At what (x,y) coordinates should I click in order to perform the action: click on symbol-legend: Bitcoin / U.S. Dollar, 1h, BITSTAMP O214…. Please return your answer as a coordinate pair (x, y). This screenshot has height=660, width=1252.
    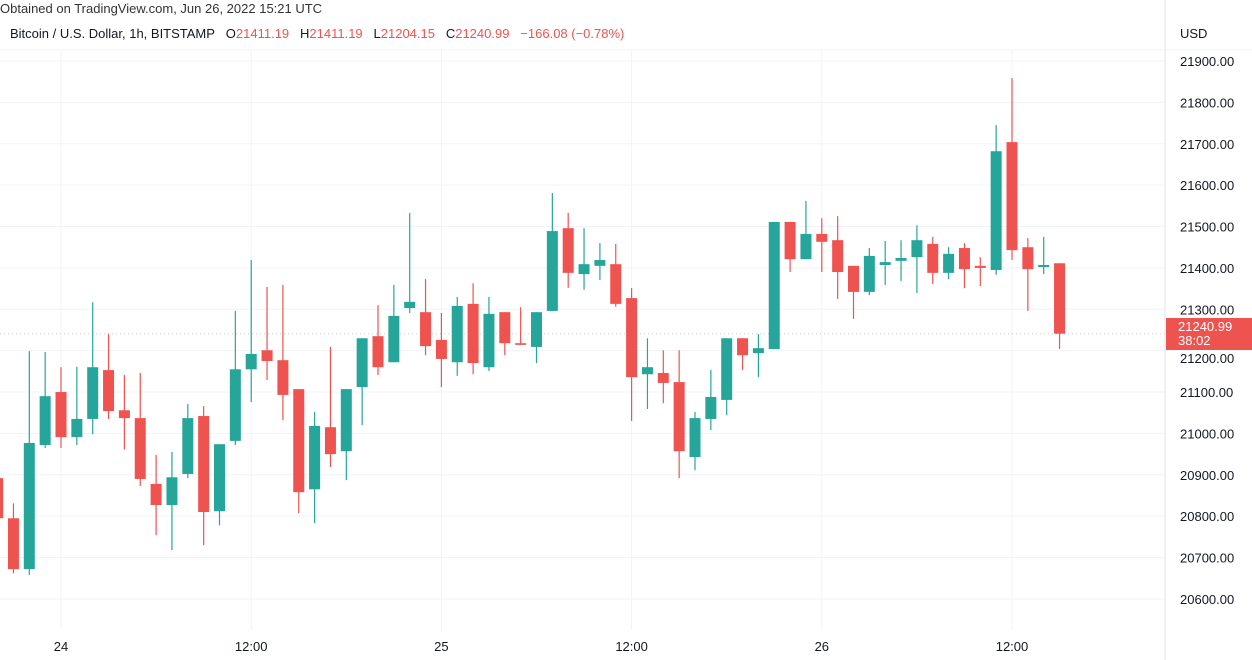
    Looking at the image, I should click on (317, 33).